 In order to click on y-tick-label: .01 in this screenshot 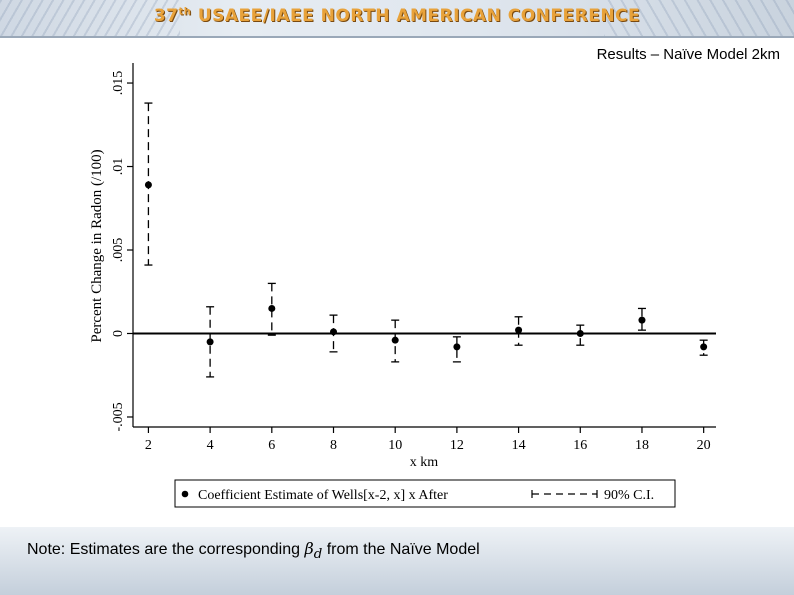, I will do `click(118, 167)`.